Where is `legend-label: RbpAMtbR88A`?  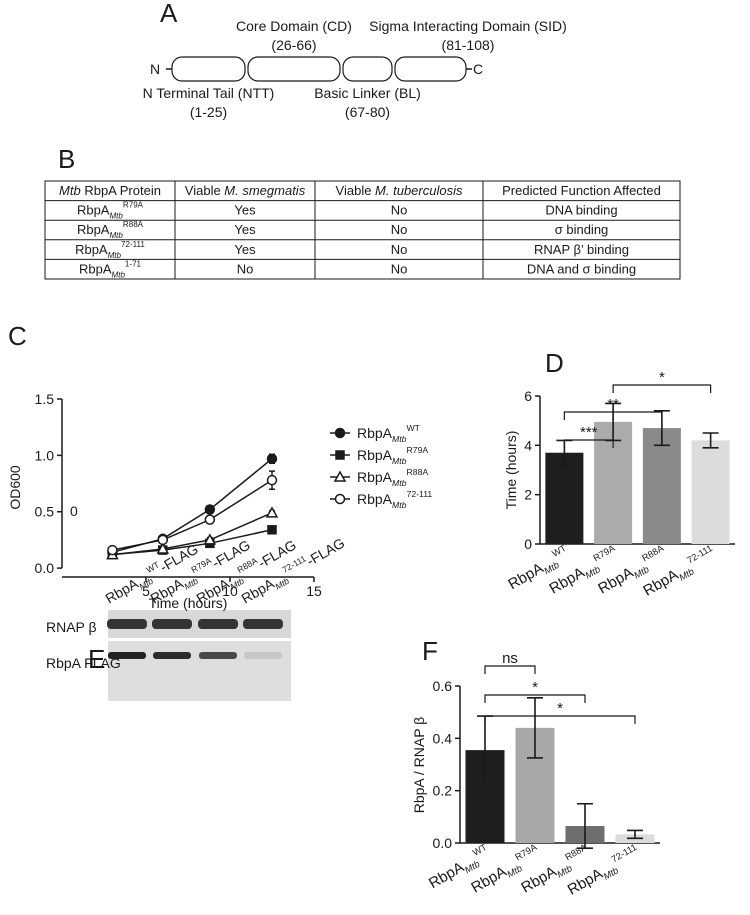
legend-label: RbpAMtbR88A is located at coordinates (392, 477).